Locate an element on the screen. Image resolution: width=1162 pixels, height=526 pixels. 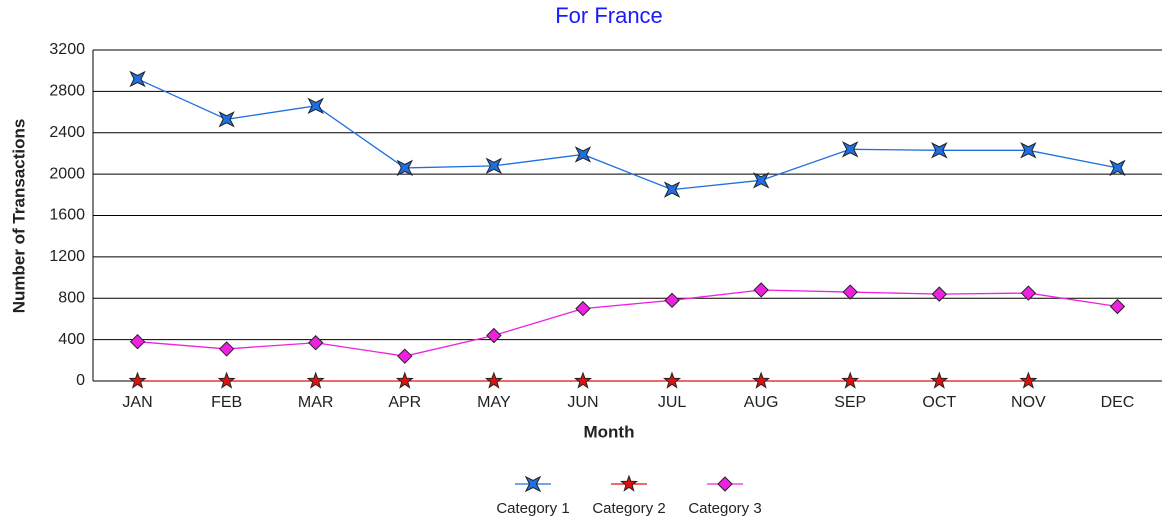
legend-label: Category 3 is located at coordinates (724, 508).